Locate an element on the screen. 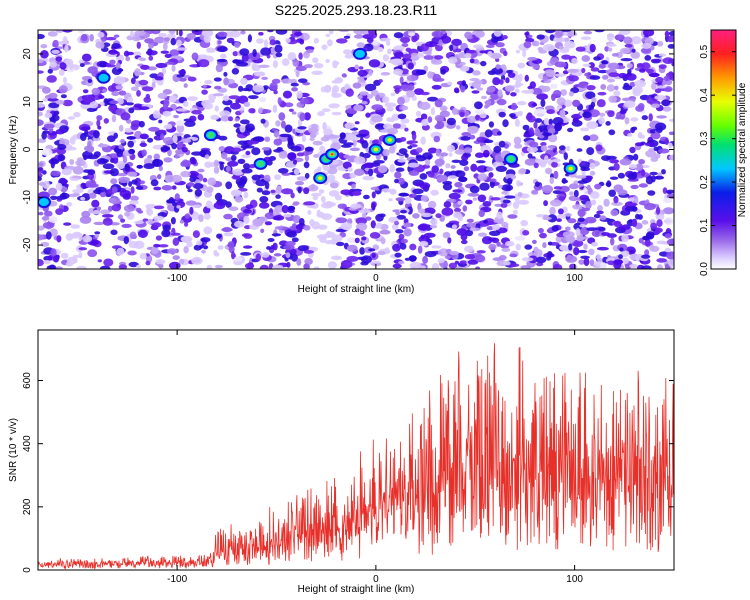  heatmap-x-tick-label: 100 is located at coordinates (574, 278).